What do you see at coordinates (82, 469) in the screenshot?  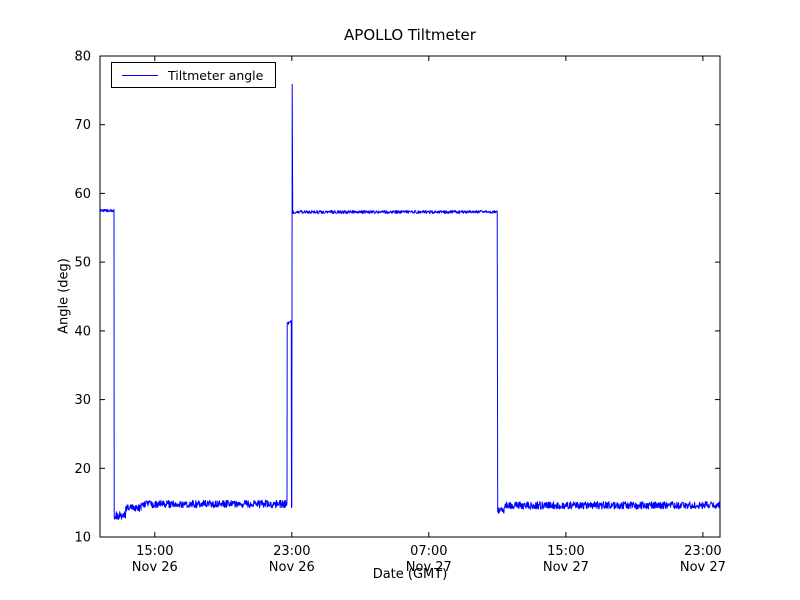 I see `svg-text: 20` at bounding box center [82, 469].